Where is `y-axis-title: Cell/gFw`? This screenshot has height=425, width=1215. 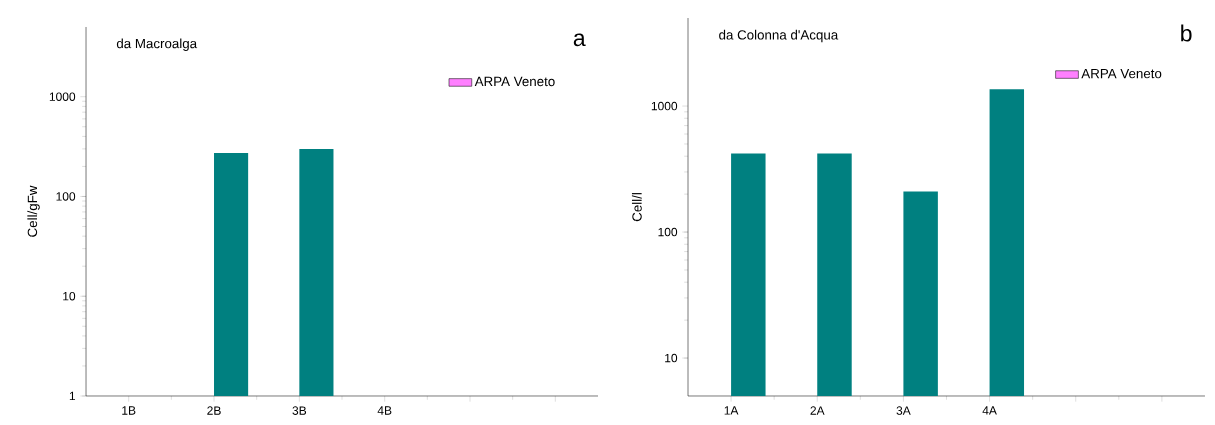 y-axis-title: Cell/gFw is located at coordinates (33, 211).